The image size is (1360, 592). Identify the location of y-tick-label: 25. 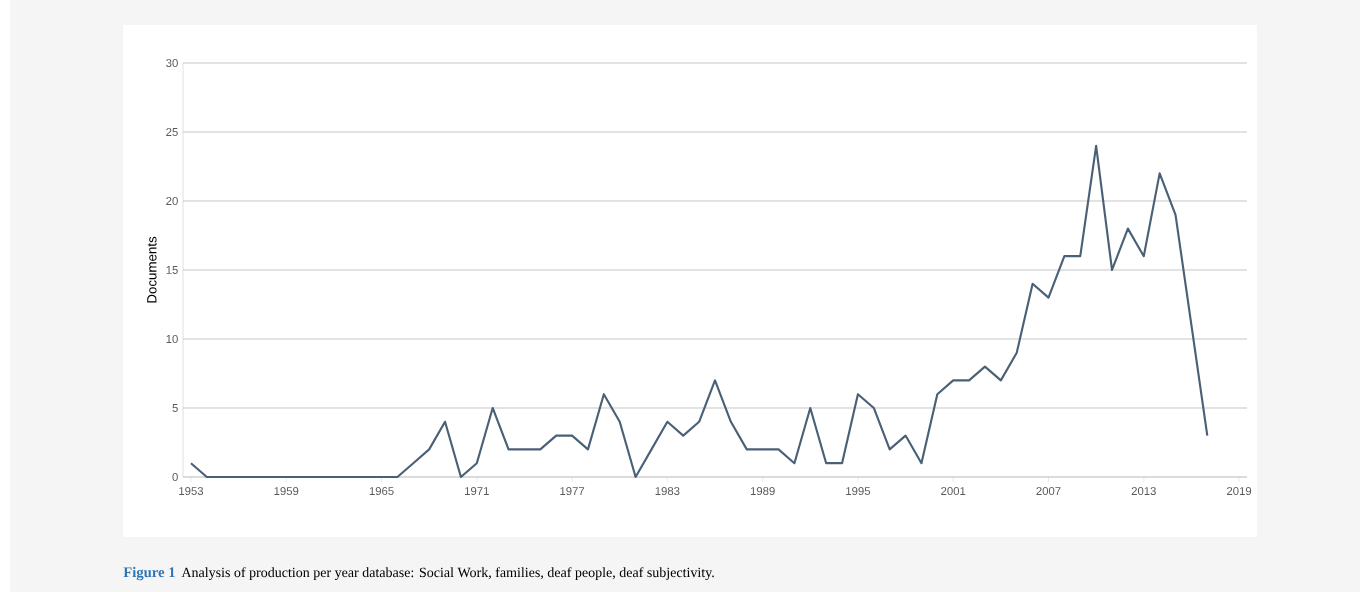
(172, 131).